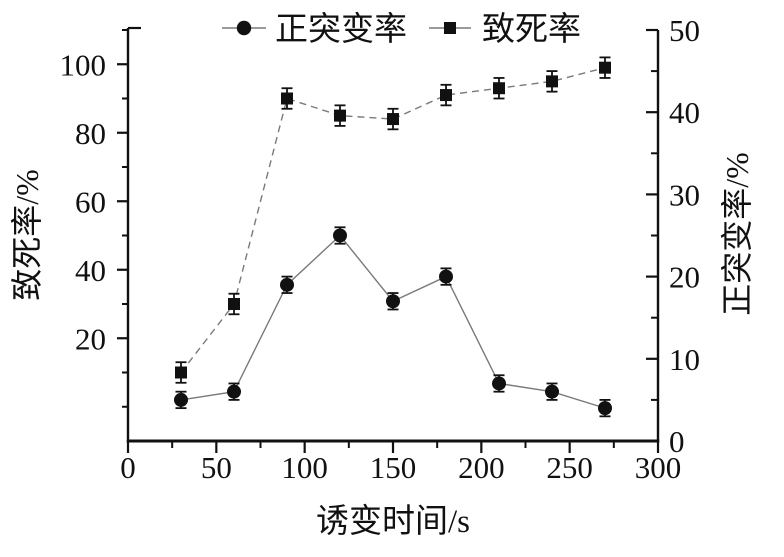 This screenshot has width=784, height=557. Describe the element at coordinates (450, 28) in the screenshot. I see `legend-square-marker-icon` at that location.